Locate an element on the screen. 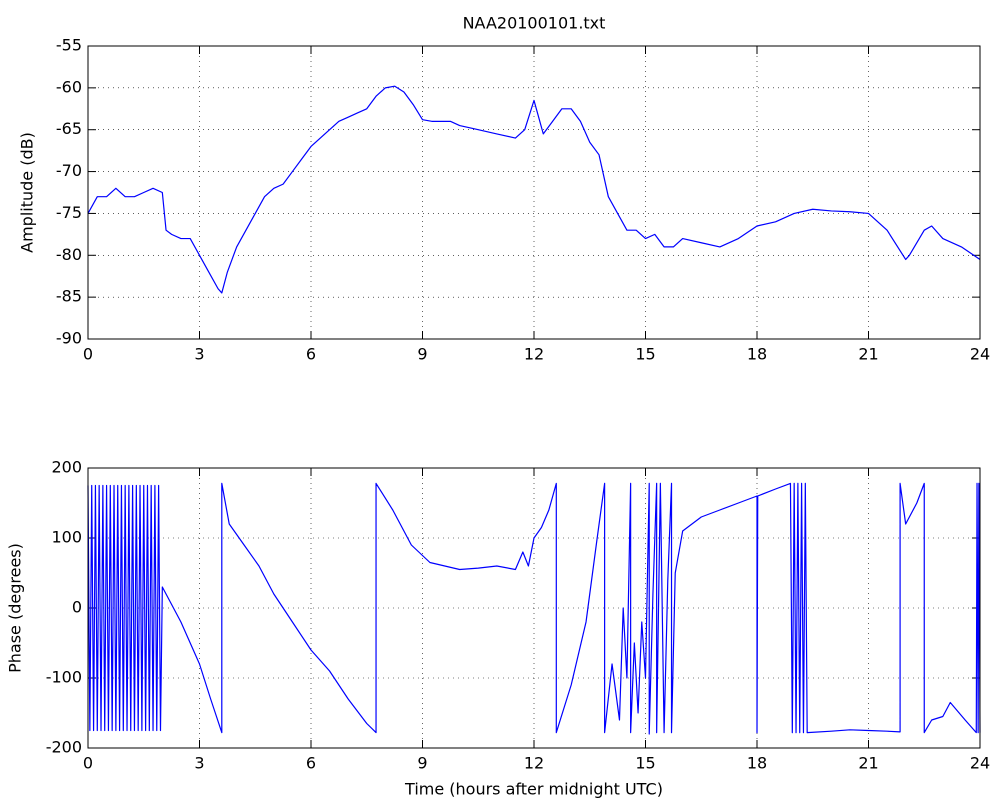  y-tick-label: 0 is located at coordinates (77, 607).